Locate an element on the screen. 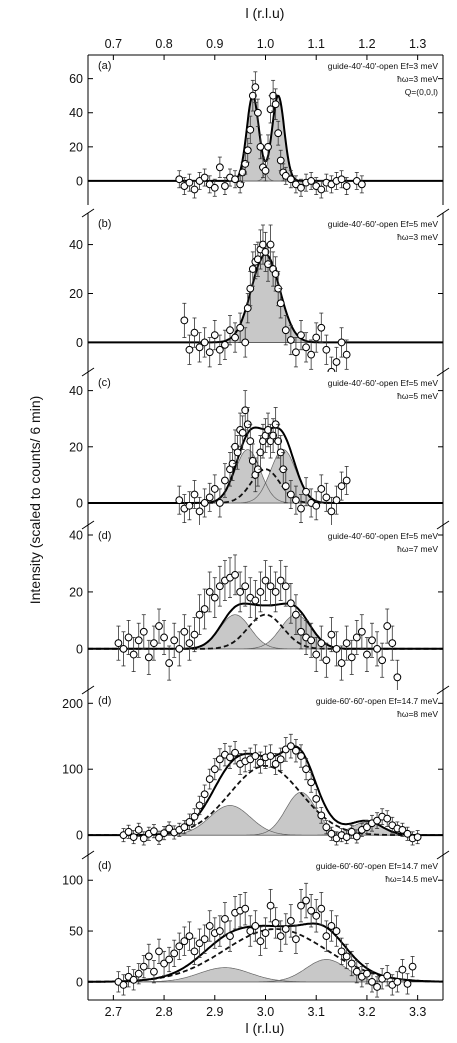 This screenshot has width=457, height=1043. top-axis-title: l (r.l.u) is located at coordinates (265, 13).